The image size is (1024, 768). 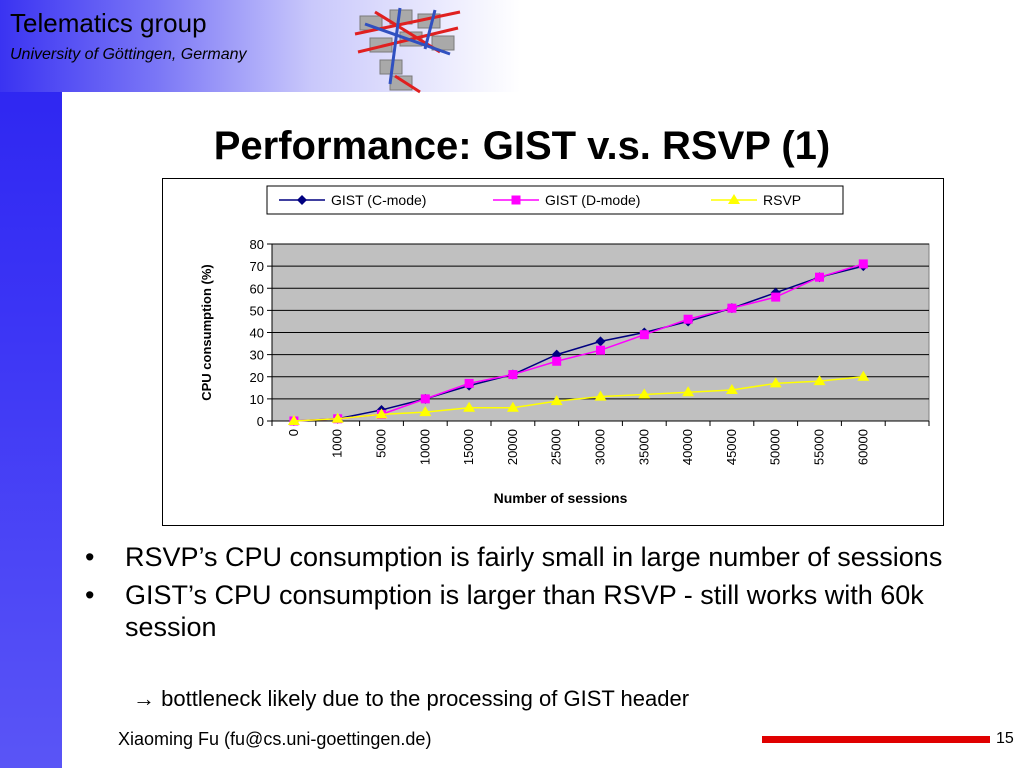 I want to click on y-tick-label: 70, so click(x=257, y=266).